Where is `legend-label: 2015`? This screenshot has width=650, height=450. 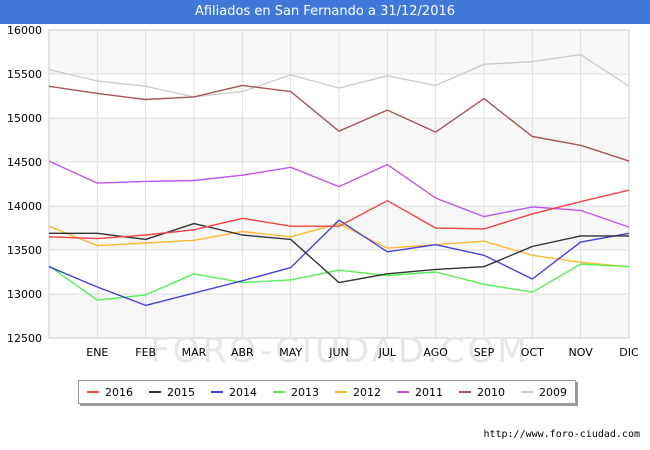
legend-label: 2015 is located at coordinates (181, 392).